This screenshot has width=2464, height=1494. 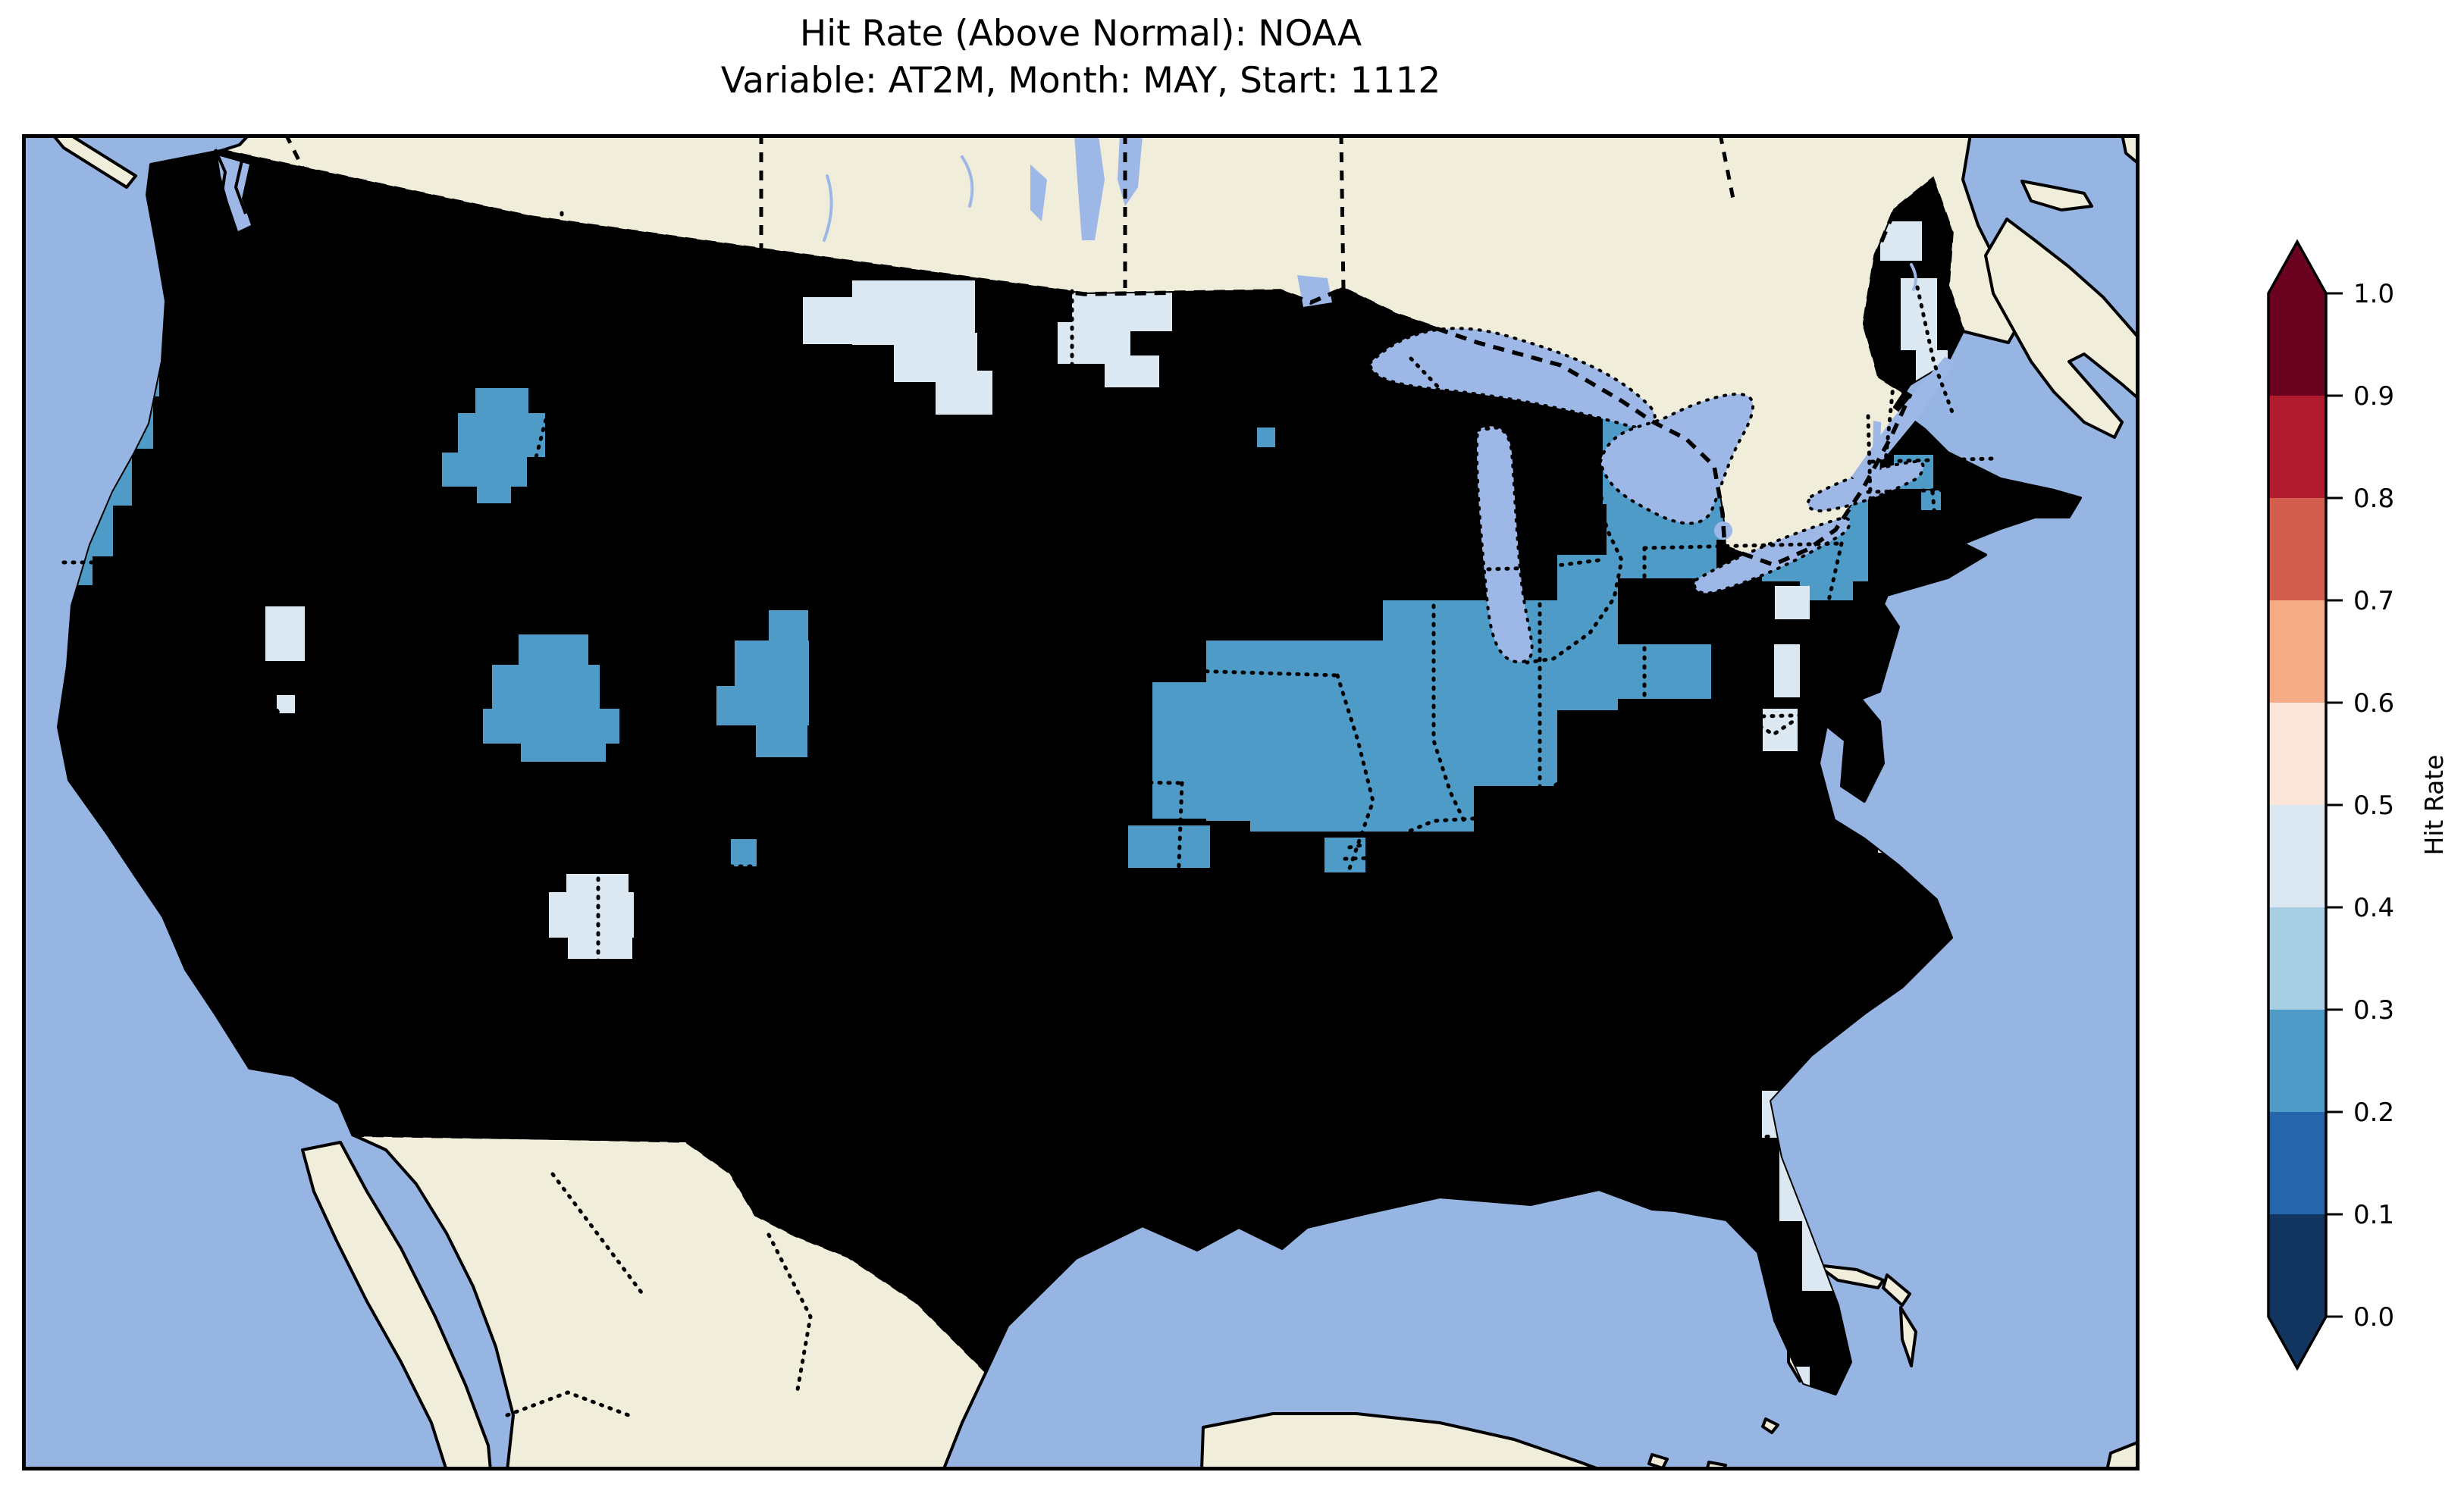 I want to click on colorbar-tick-label: 0.5, so click(x=2374, y=806).